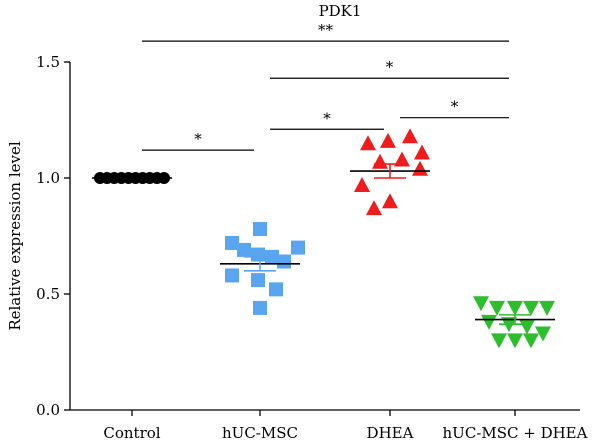 Image resolution: width=600 pixels, height=443 pixels. What do you see at coordinates (48, 410) in the screenshot?
I see `y-tick-label: 0.0` at bounding box center [48, 410].